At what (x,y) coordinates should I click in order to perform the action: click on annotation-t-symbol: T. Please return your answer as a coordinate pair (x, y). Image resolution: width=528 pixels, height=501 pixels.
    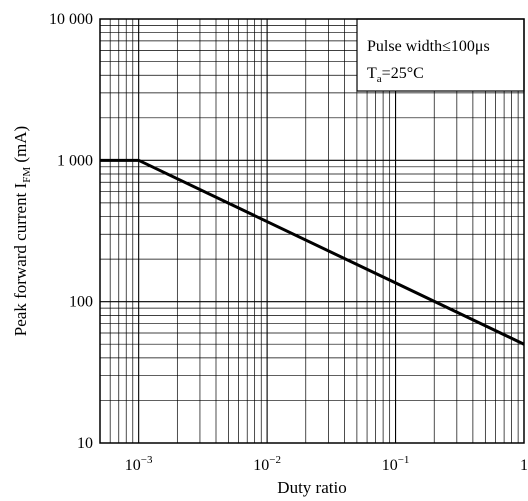
    Looking at the image, I should click on (372, 73).